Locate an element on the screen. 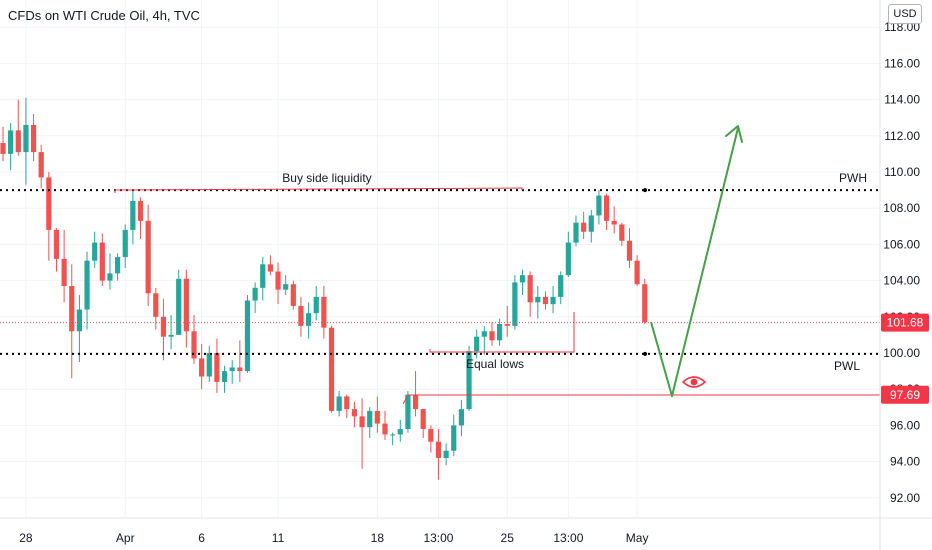 The image size is (932, 550). time-tick-label: 18 is located at coordinates (378, 538).